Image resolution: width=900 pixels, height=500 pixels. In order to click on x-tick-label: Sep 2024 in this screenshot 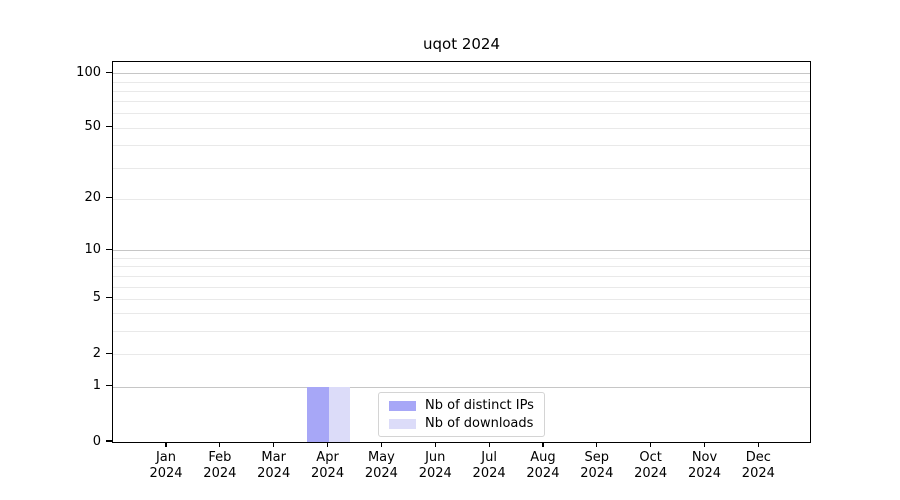, I will do `click(597, 465)`.